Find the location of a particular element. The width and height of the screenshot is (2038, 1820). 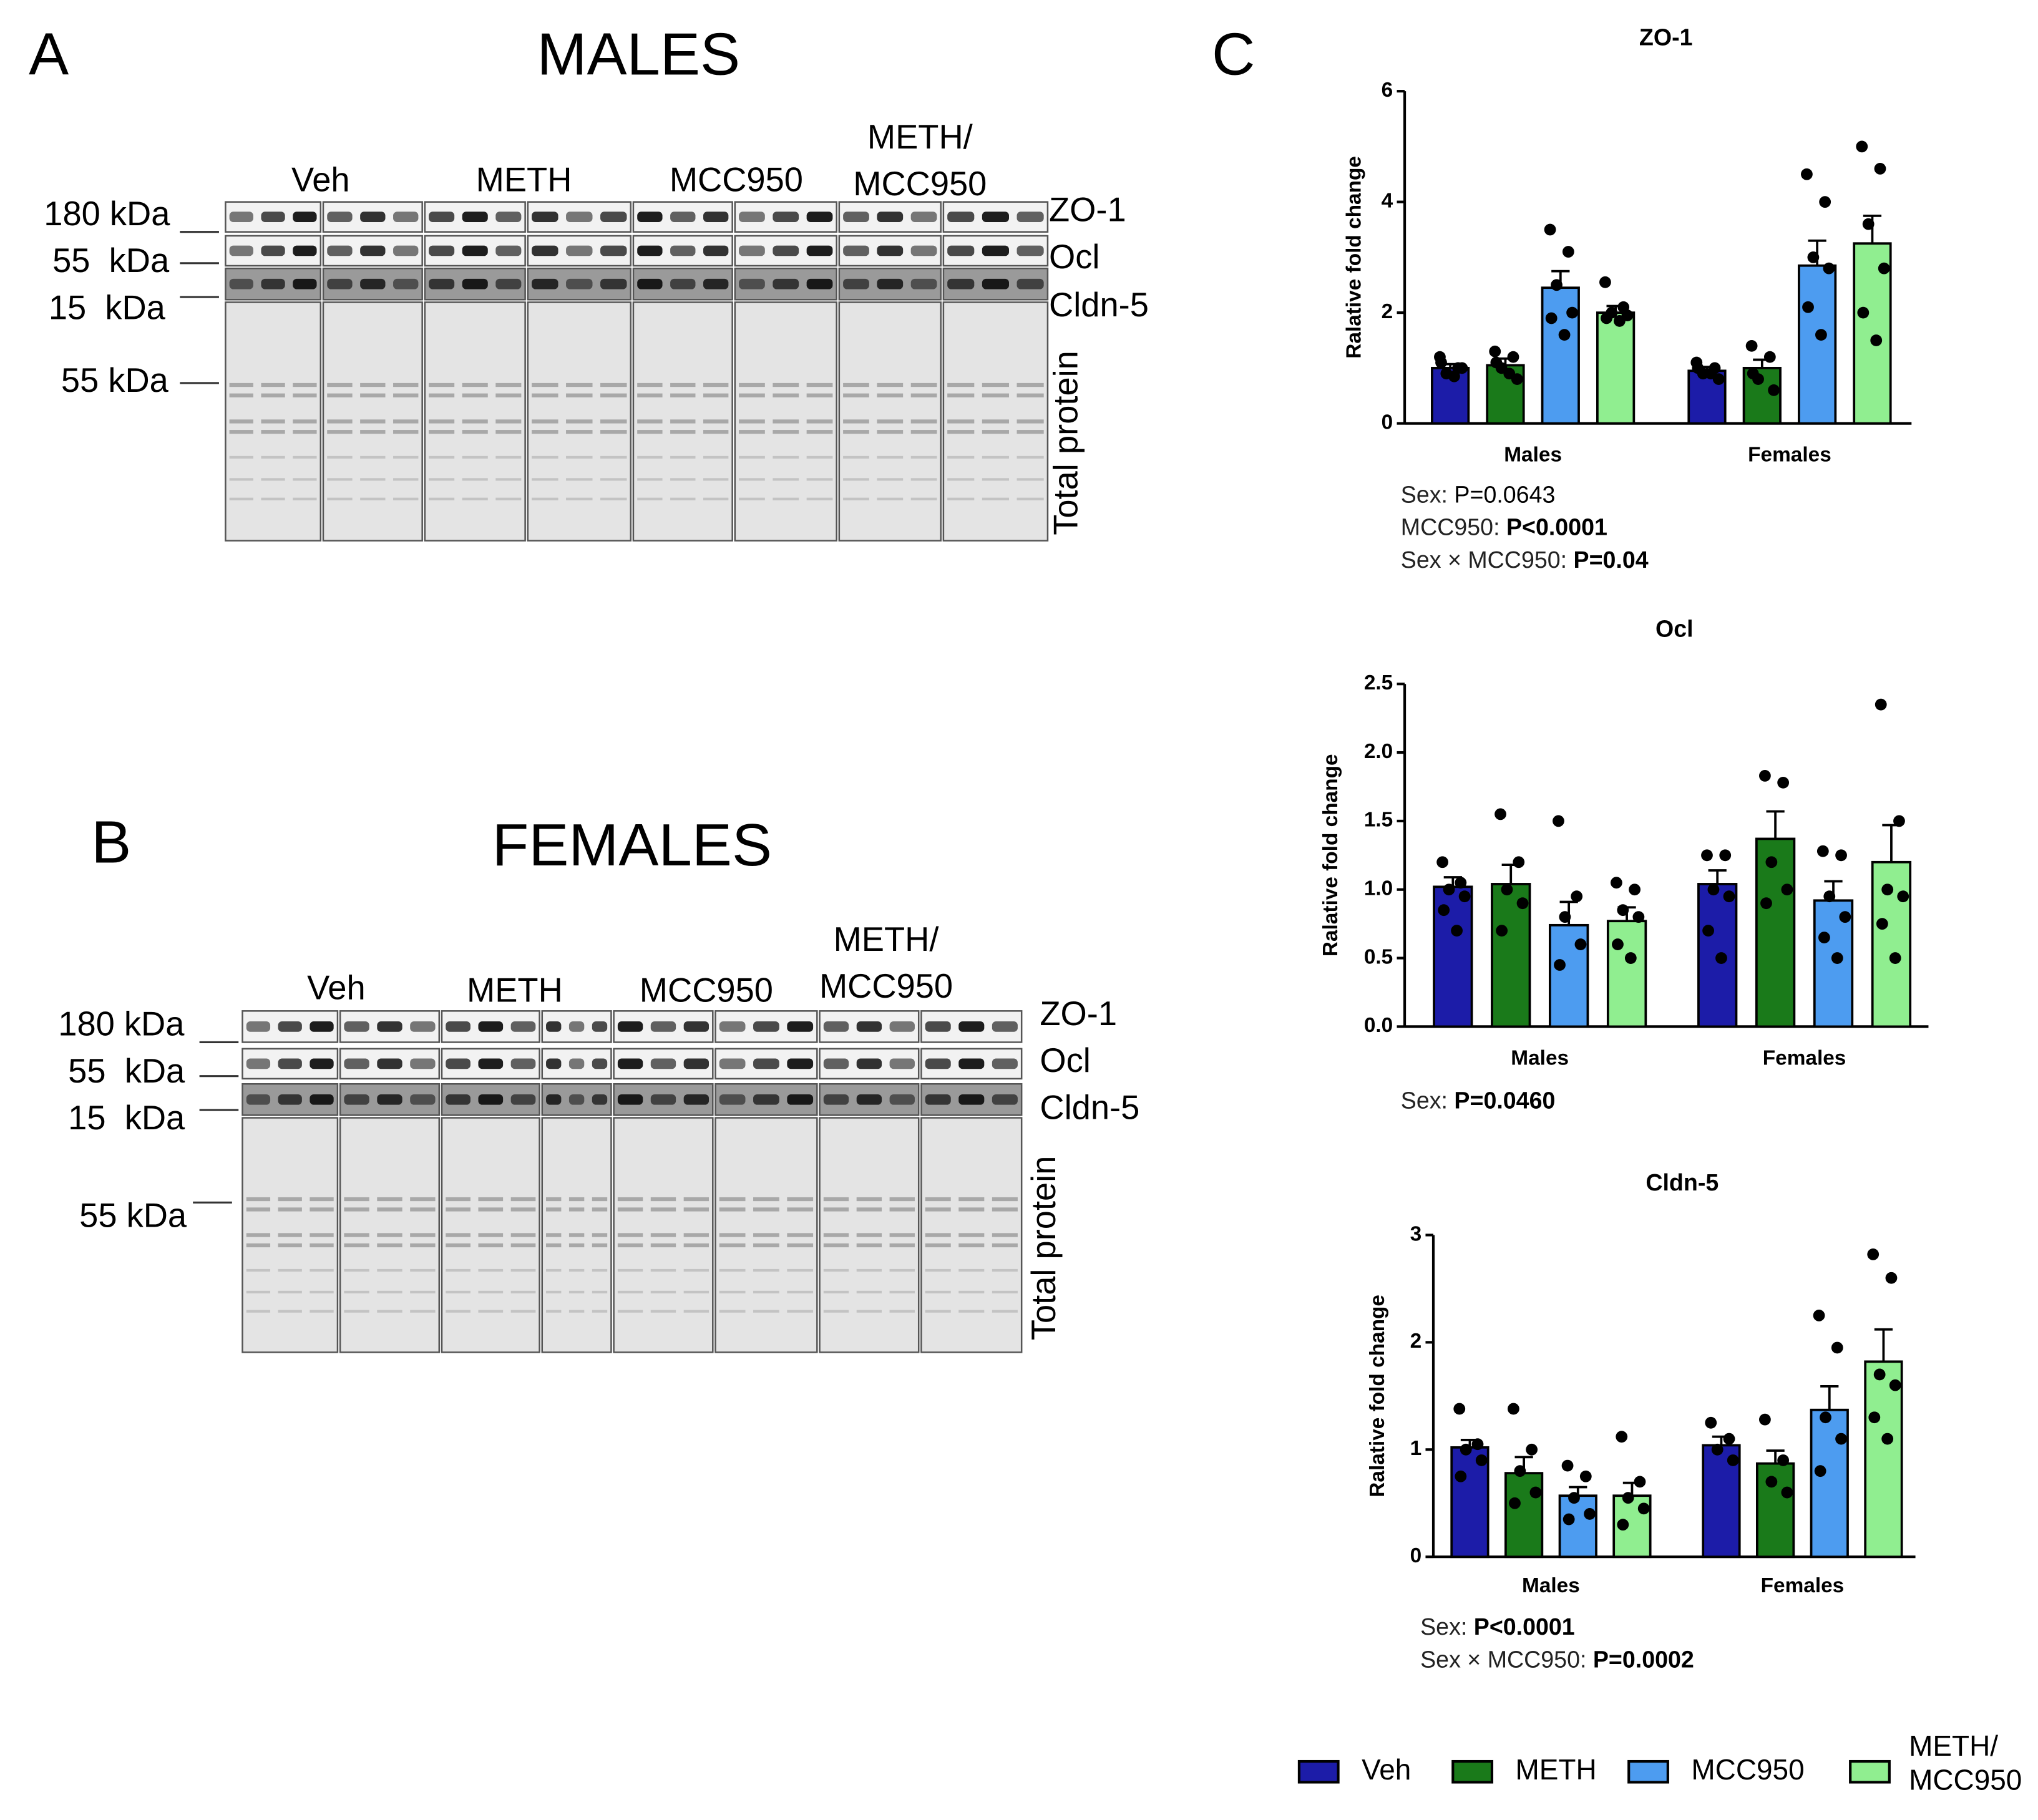

bar is located at coordinates (1627, 974).